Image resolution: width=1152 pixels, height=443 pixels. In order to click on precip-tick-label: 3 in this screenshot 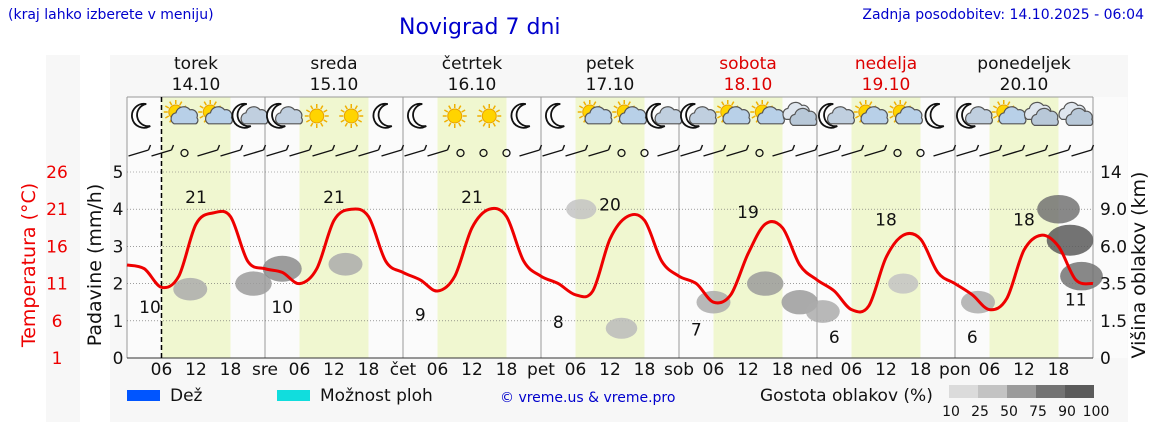, I will do `click(118, 247)`.